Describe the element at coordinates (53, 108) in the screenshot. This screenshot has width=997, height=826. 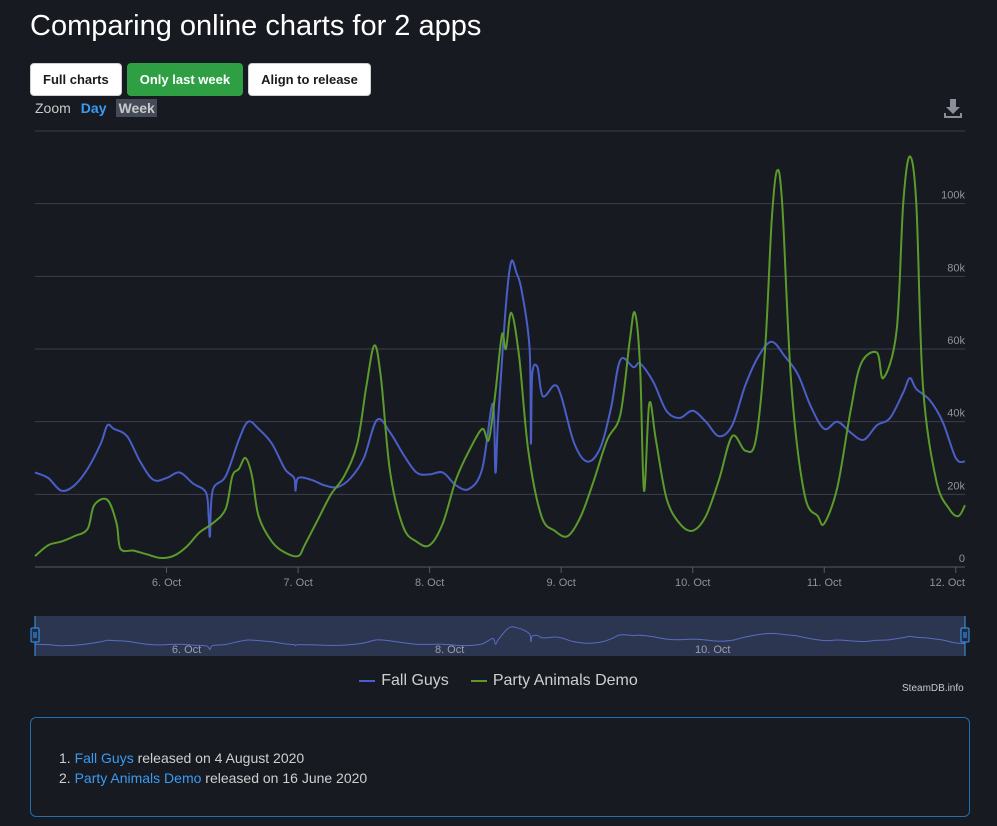
I see `zoom-label: Zoom` at that location.